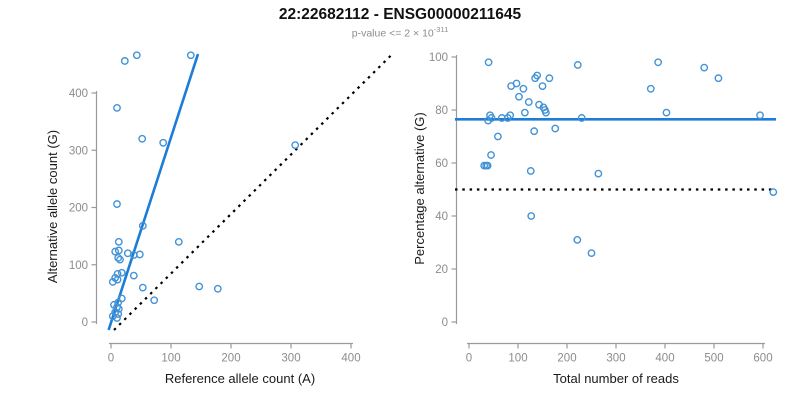 The width and height of the screenshot is (800, 400). What do you see at coordinates (441, 270) in the screenshot?
I see `y-tick-label: 20` at bounding box center [441, 270].